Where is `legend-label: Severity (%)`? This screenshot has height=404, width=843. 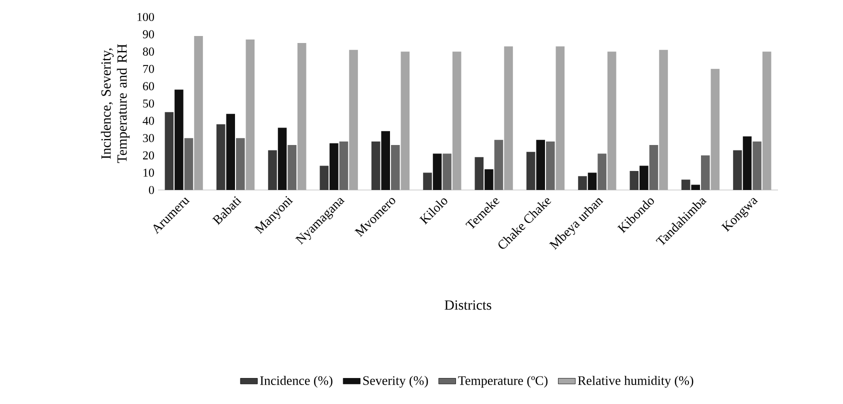 legend-label: Severity (%) is located at coordinates (395, 382).